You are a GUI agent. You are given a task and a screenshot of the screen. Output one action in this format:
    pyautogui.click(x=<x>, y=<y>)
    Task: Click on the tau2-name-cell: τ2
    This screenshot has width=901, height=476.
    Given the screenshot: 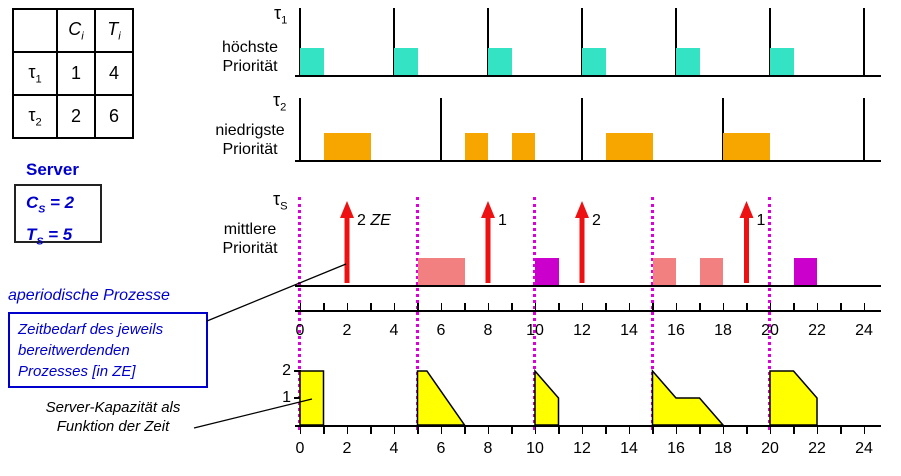 What is the action you would take?
    pyautogui.click(x=35, y=116)
    